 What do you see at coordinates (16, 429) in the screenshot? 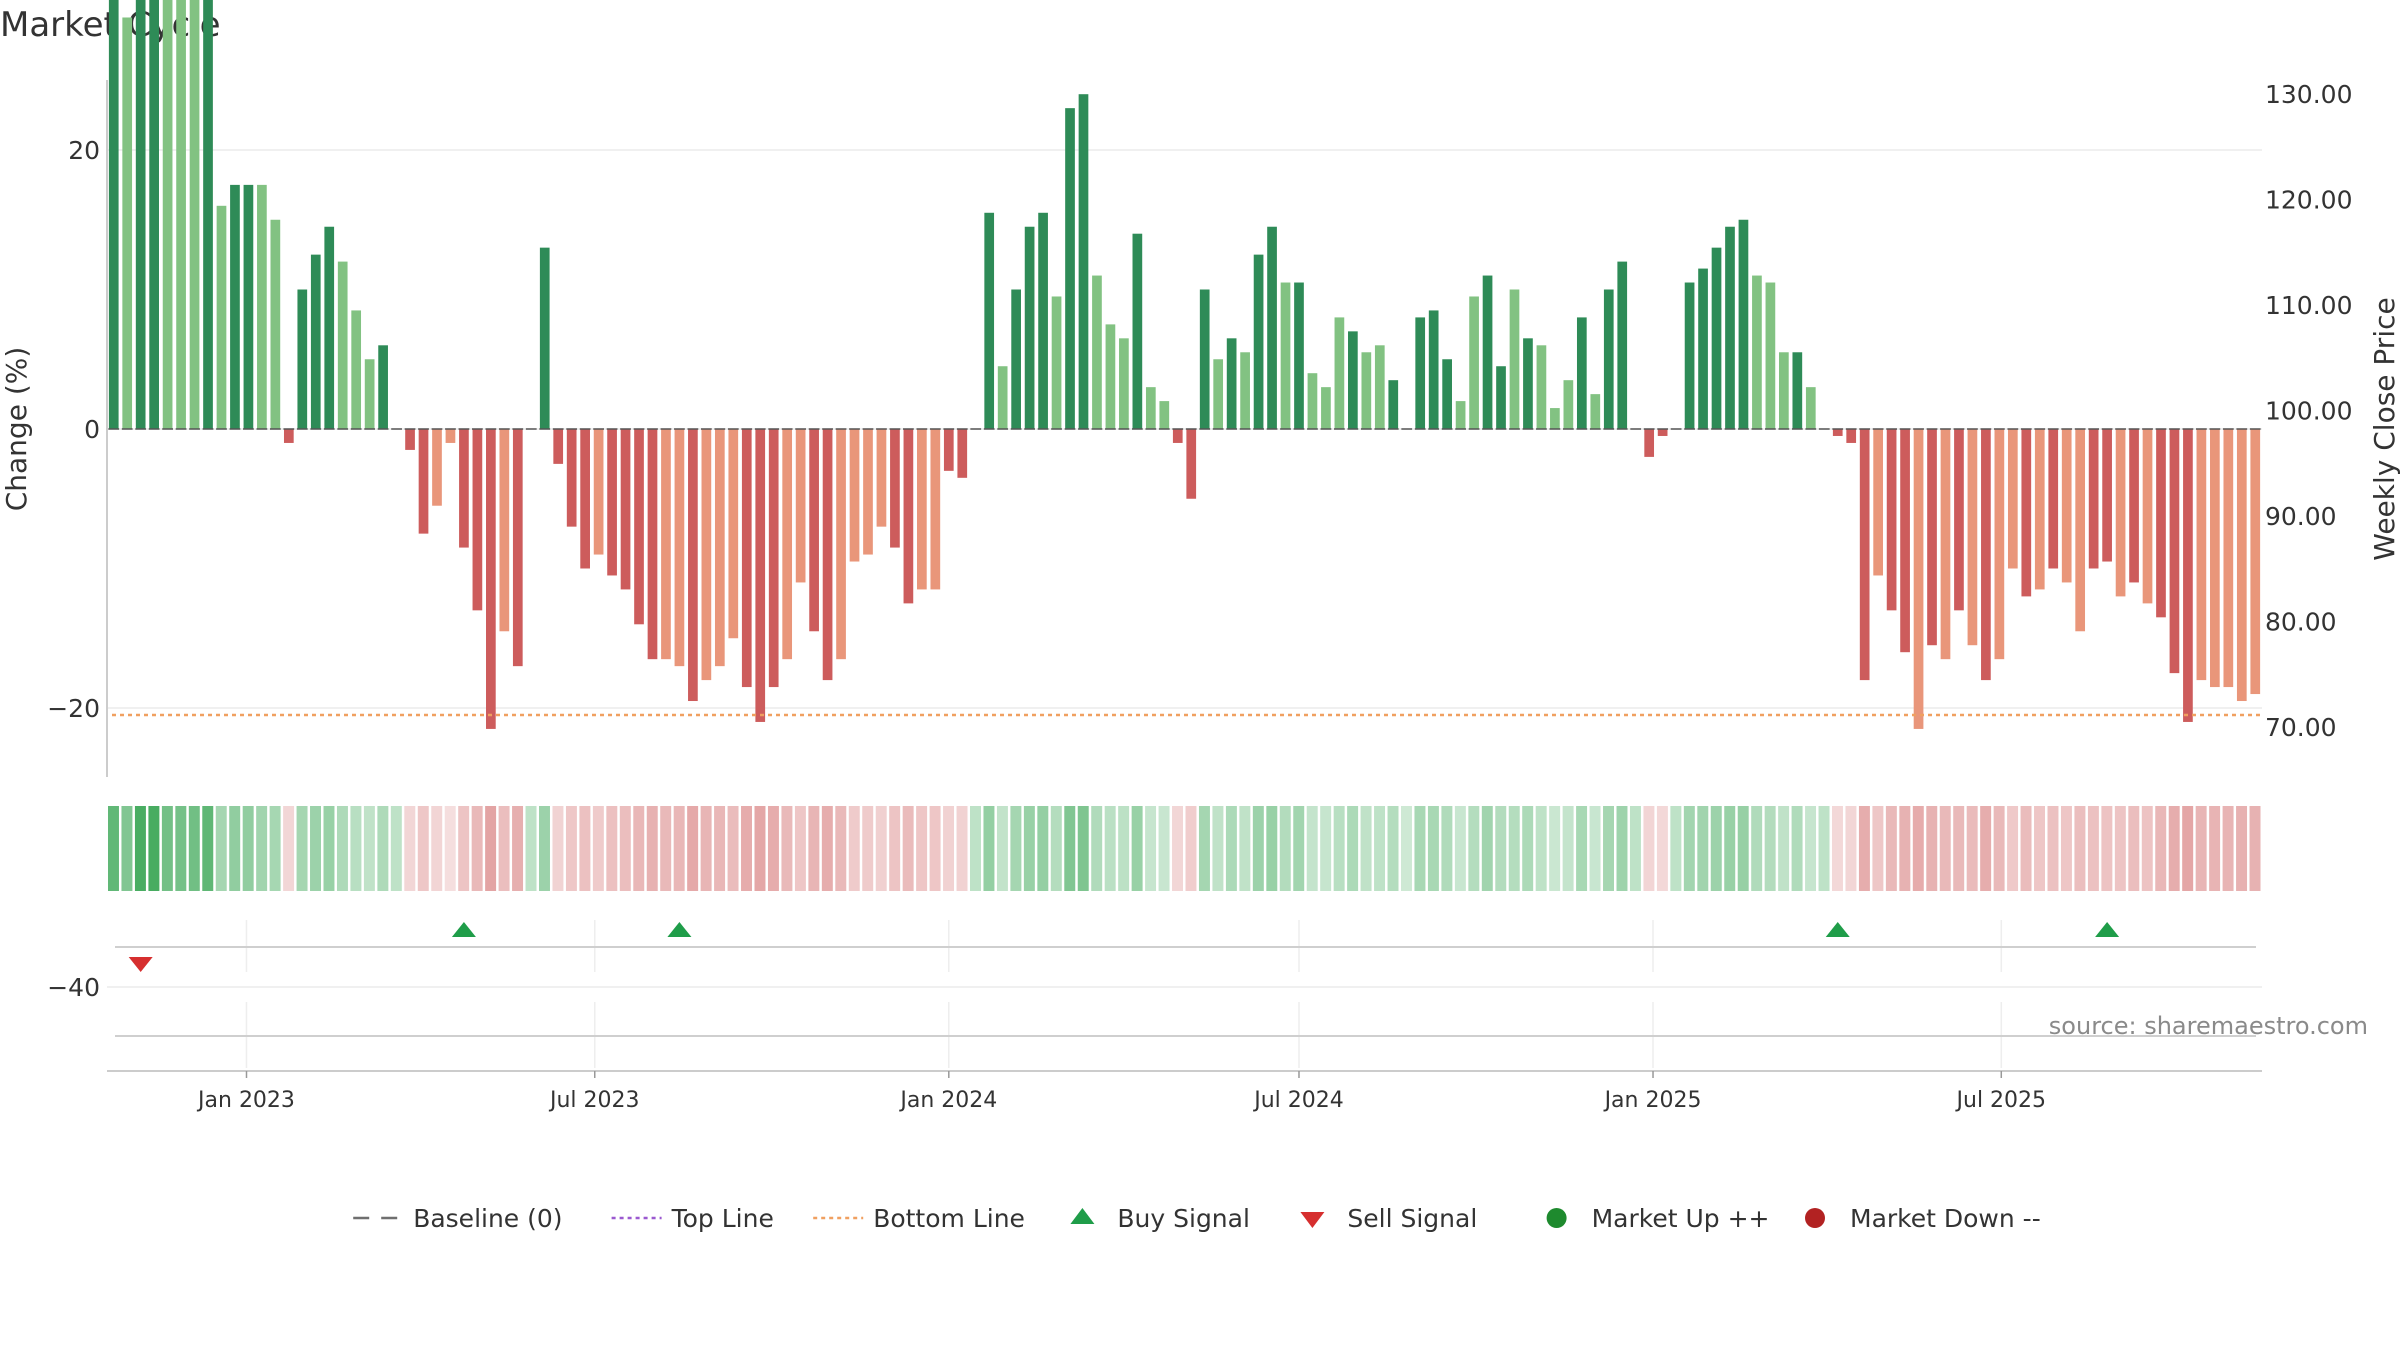
I see `y-axis-label: Change (%)` at bounding box center [16, 429].